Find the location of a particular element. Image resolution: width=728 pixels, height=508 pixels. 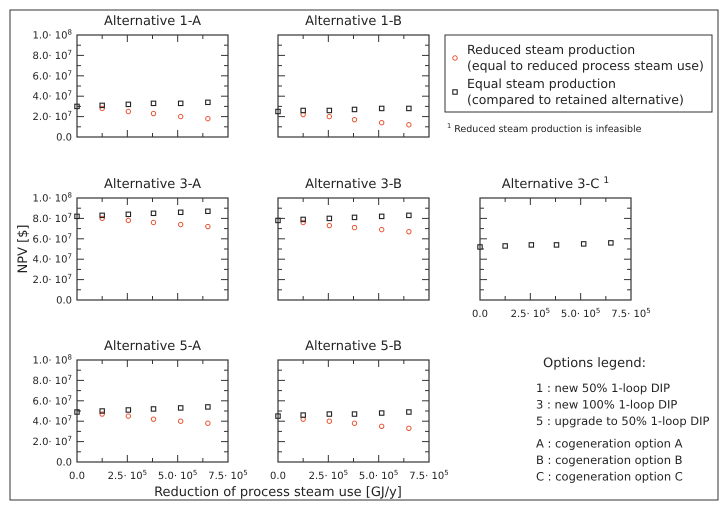

x-axis-title: Reduction of process steam use [GJ/y] is located at coordinates (278, 492).